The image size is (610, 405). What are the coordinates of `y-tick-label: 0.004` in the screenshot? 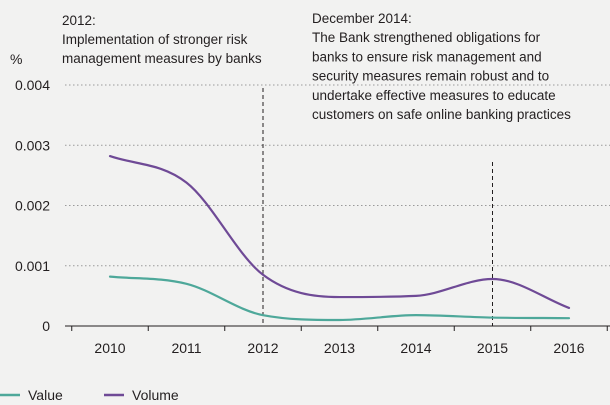 It's located at (32, 85).